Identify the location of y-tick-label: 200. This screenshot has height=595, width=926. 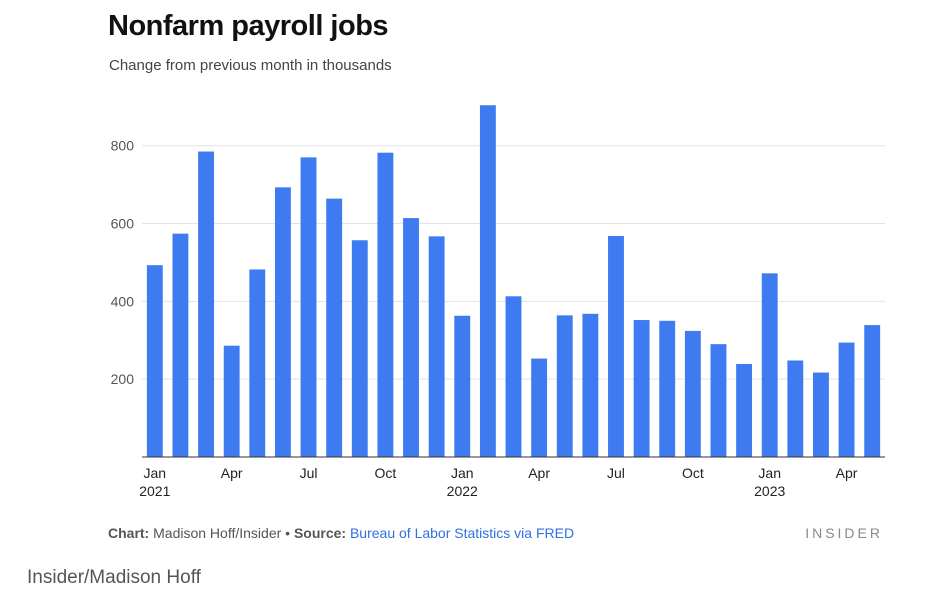
(123, 379).